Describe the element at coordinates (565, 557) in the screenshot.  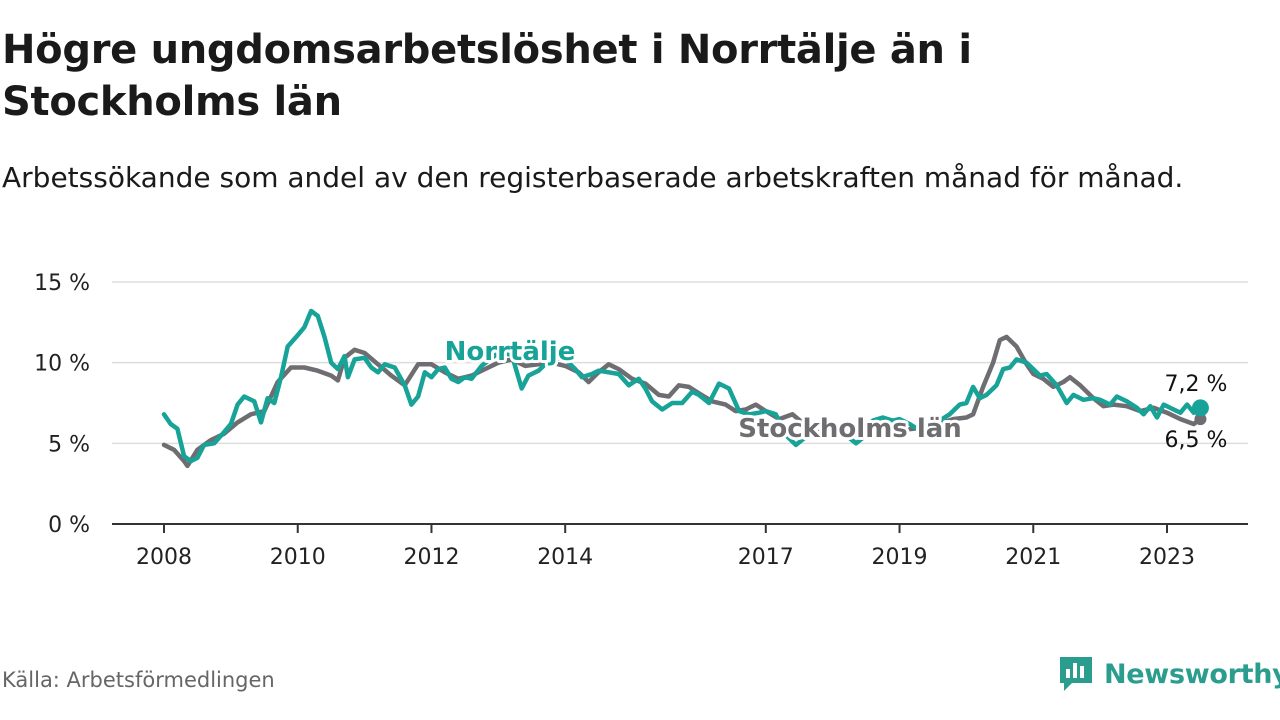
I see `x-tick-label: 2014` at that location.